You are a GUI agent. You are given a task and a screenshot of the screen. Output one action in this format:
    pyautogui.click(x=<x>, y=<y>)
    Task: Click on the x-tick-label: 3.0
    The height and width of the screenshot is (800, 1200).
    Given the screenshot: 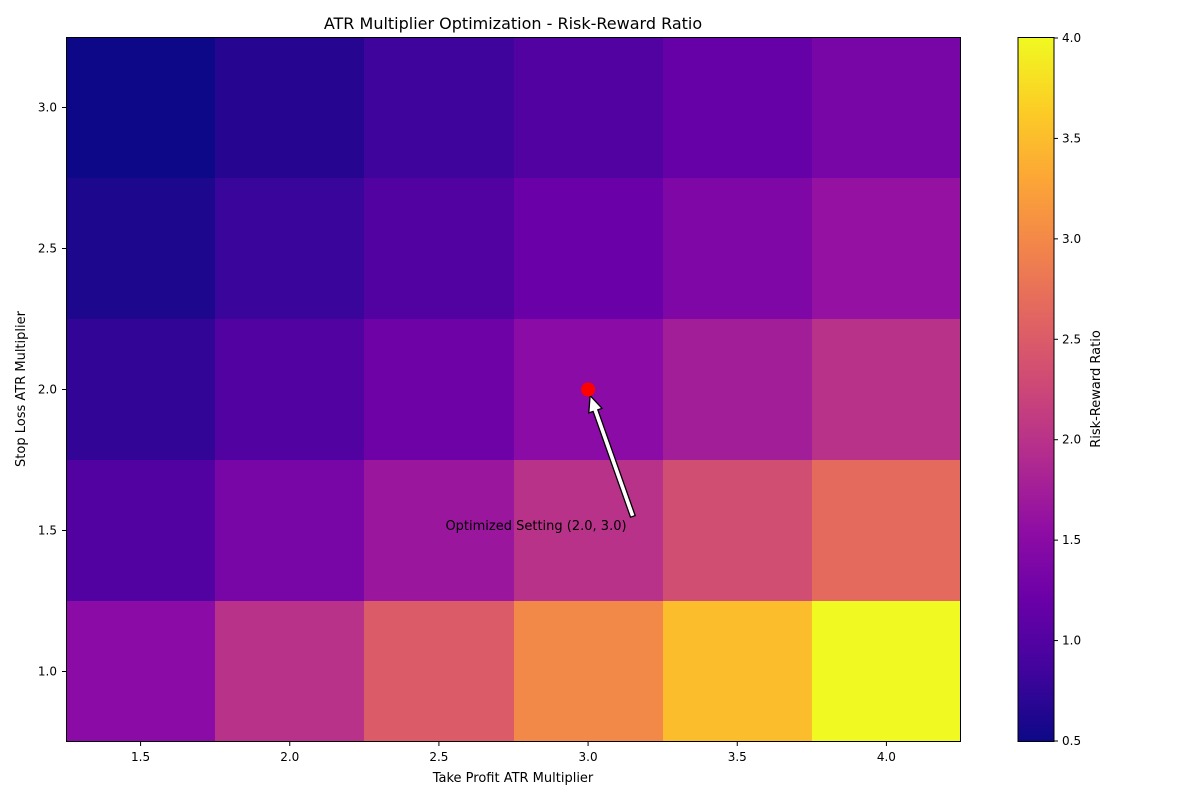 What is the action you would take?
    pyautogui.click(x=588, y=757)
    